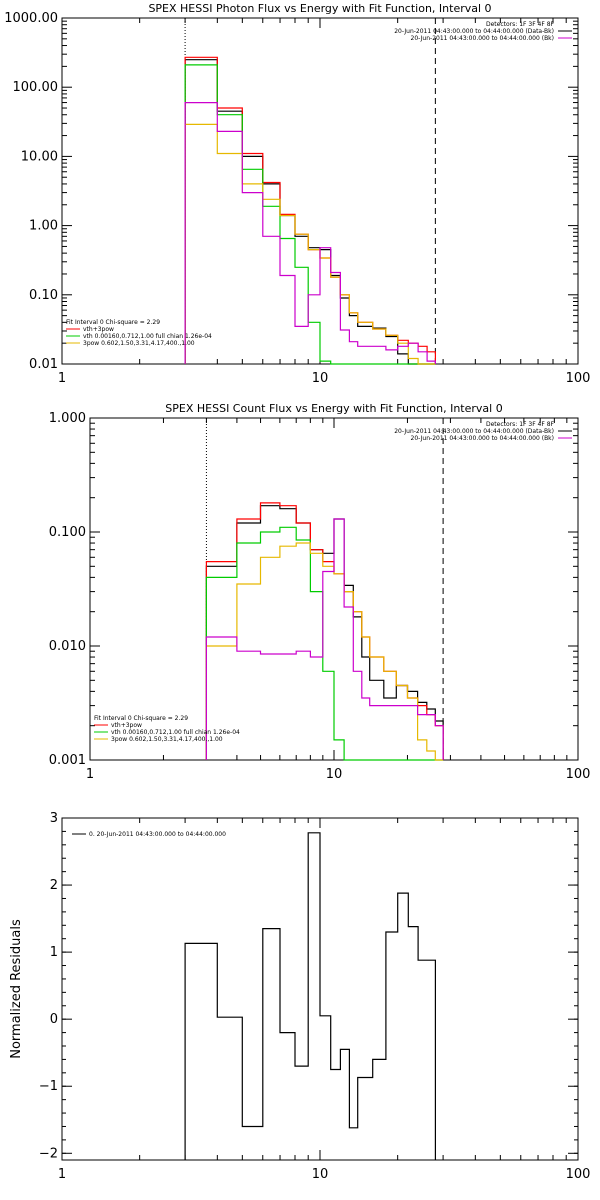 The width and height of the screenshot is (600, 1200). I want to click on y-axis-label: Normalized Residuals, so click(16, 989).